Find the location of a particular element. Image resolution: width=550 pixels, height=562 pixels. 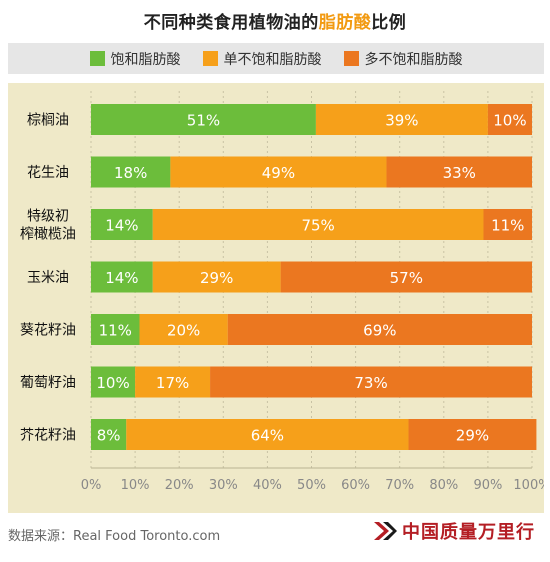

legend: 饱和脂肪酸 单不饱和脂肪酸 多不饱和脂肪酸 is located at coordinates (276, 58).